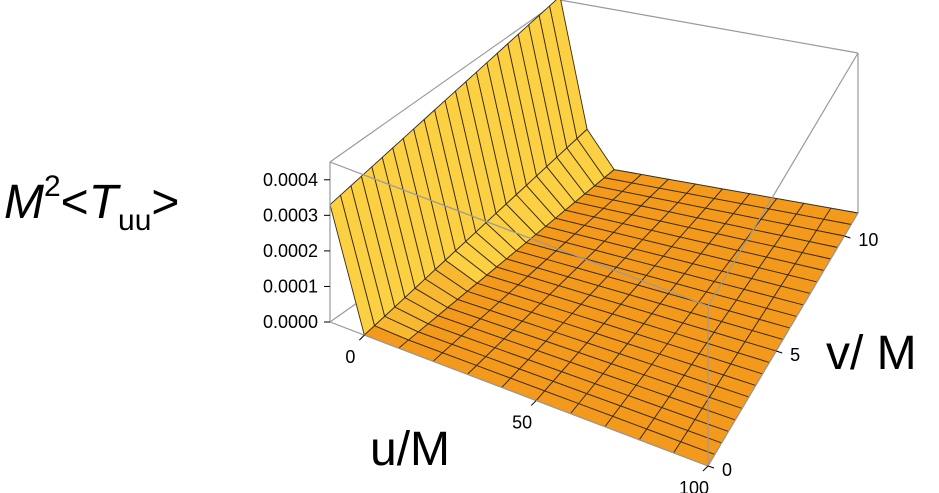 The height and width of the screenshot is (493, 939). Describe the element at coordinates (795, 355) in the screenshot. I see `y-tick-label: 5` at that location.